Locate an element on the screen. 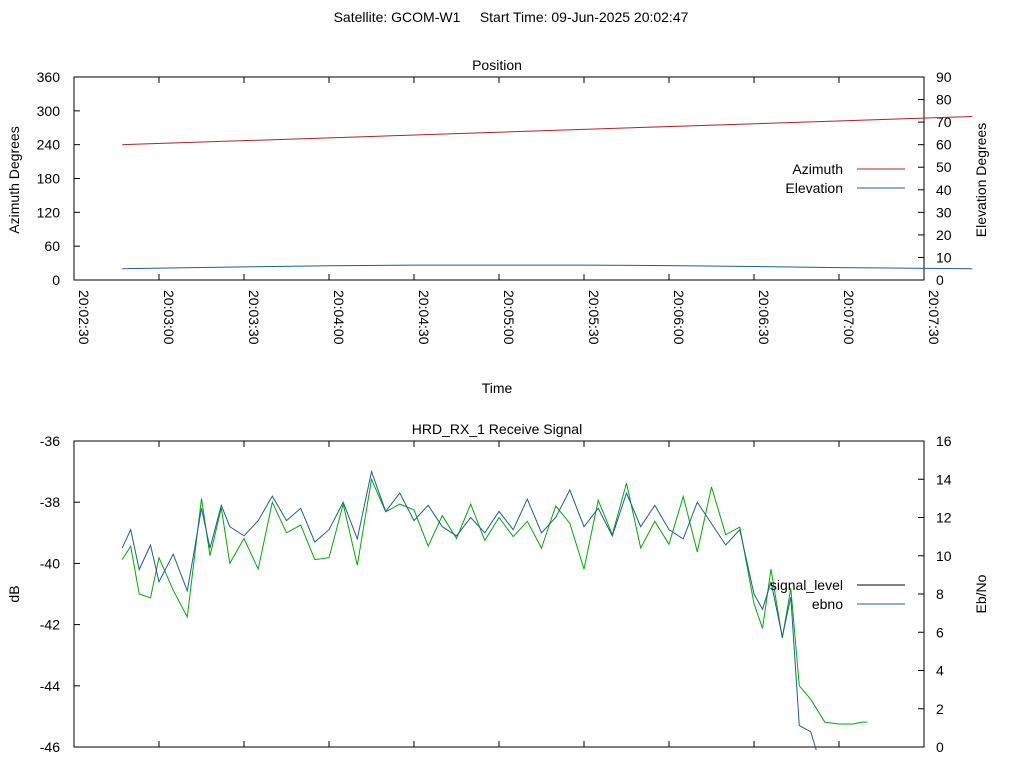 Image resolution: width=1024 pixels, height=768 pixels. position-y-axis-label: Azimuth Degrees is located at coordinates (14, 179).